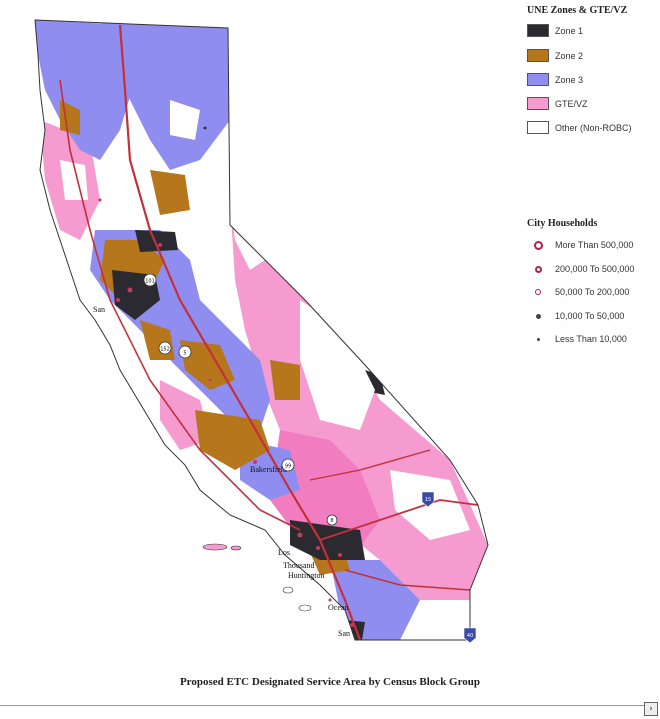  Describe the element at coordinates (594, 245) in the screenshot. I see `legend-label: More Than 500,000` at that location.